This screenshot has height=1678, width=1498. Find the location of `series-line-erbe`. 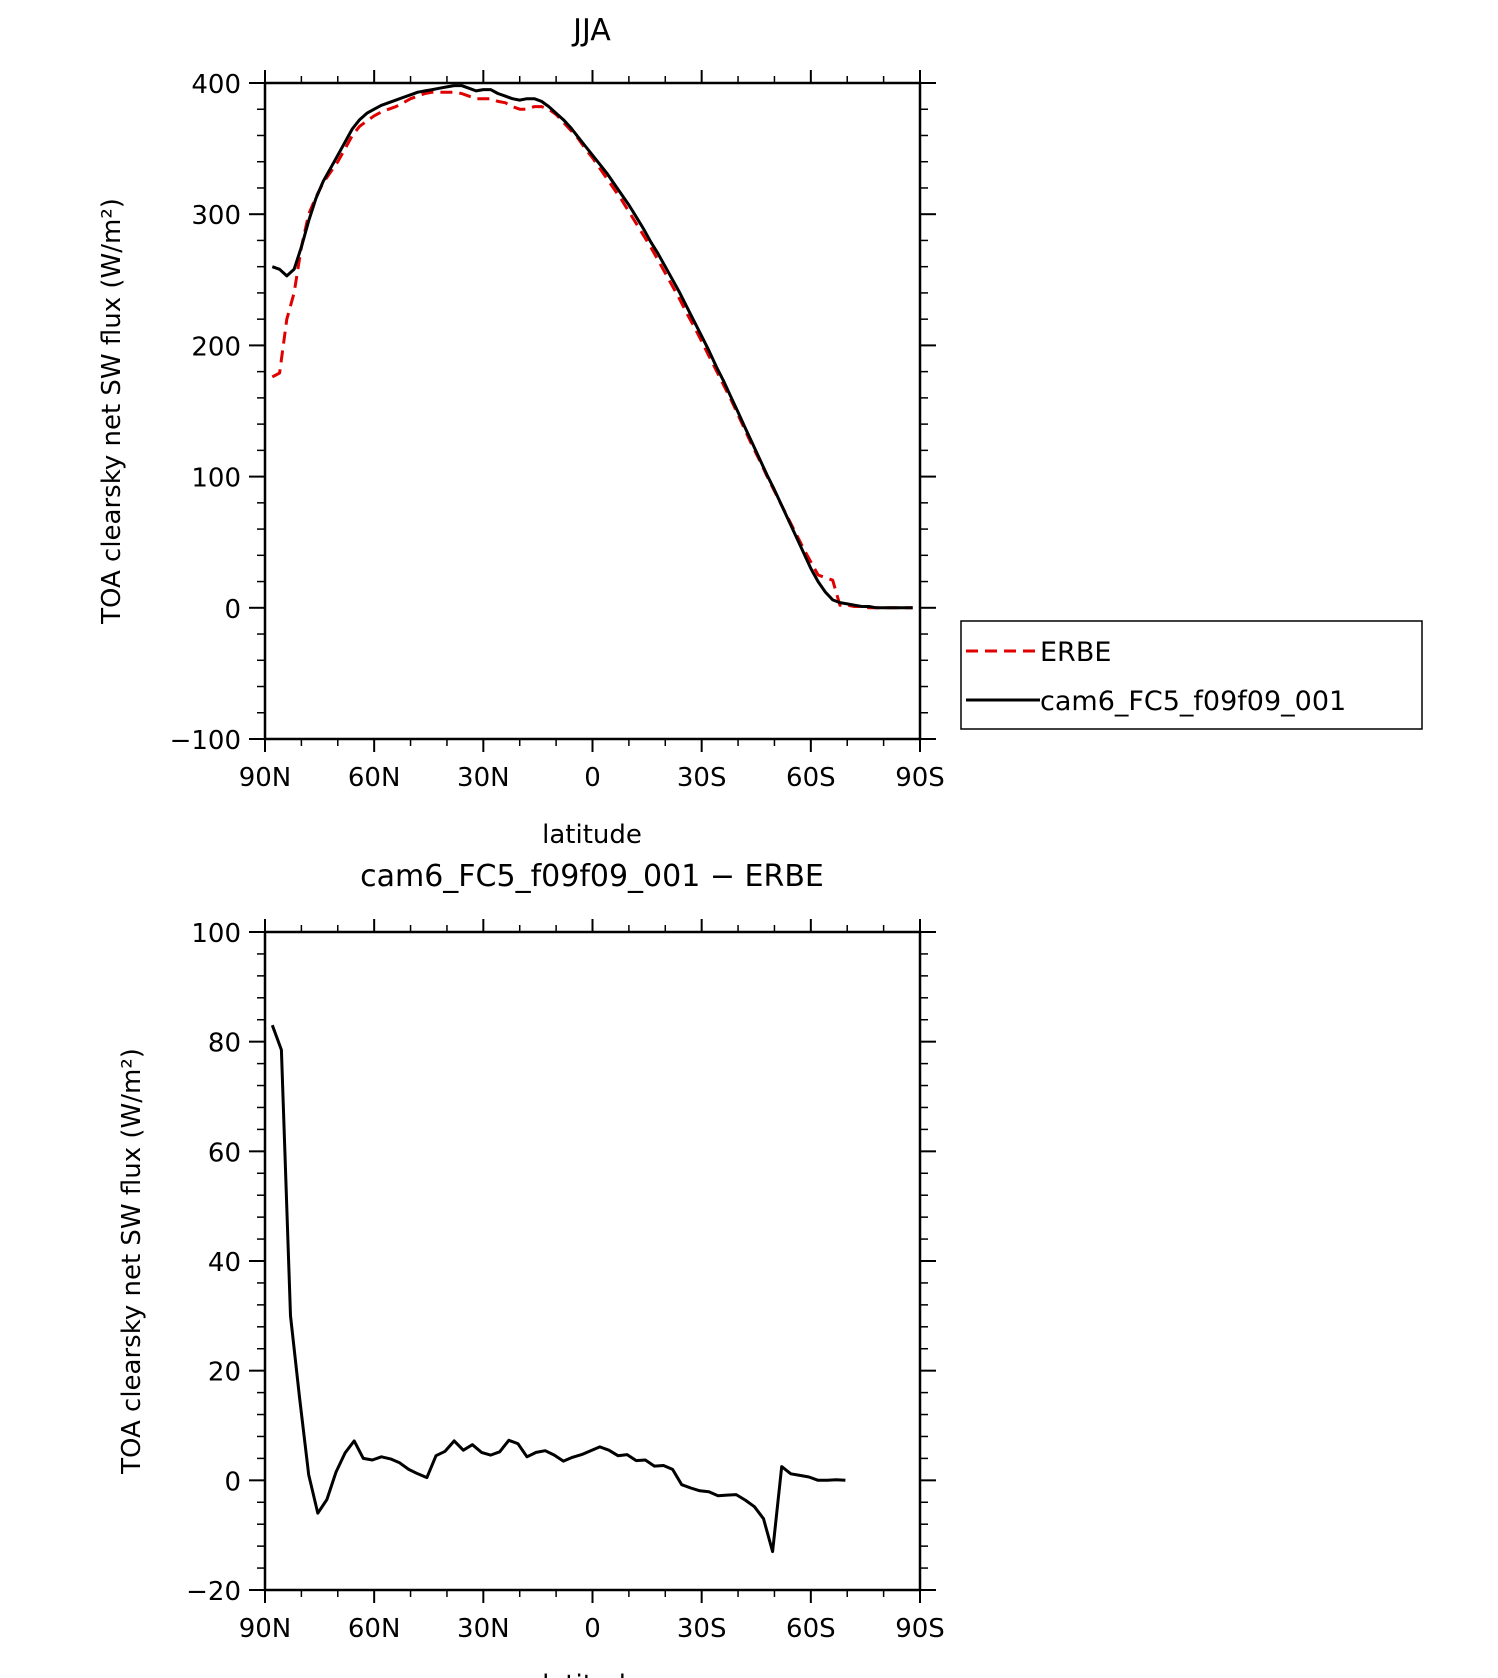

series-line-erbe is located at coordinates (592, 350).